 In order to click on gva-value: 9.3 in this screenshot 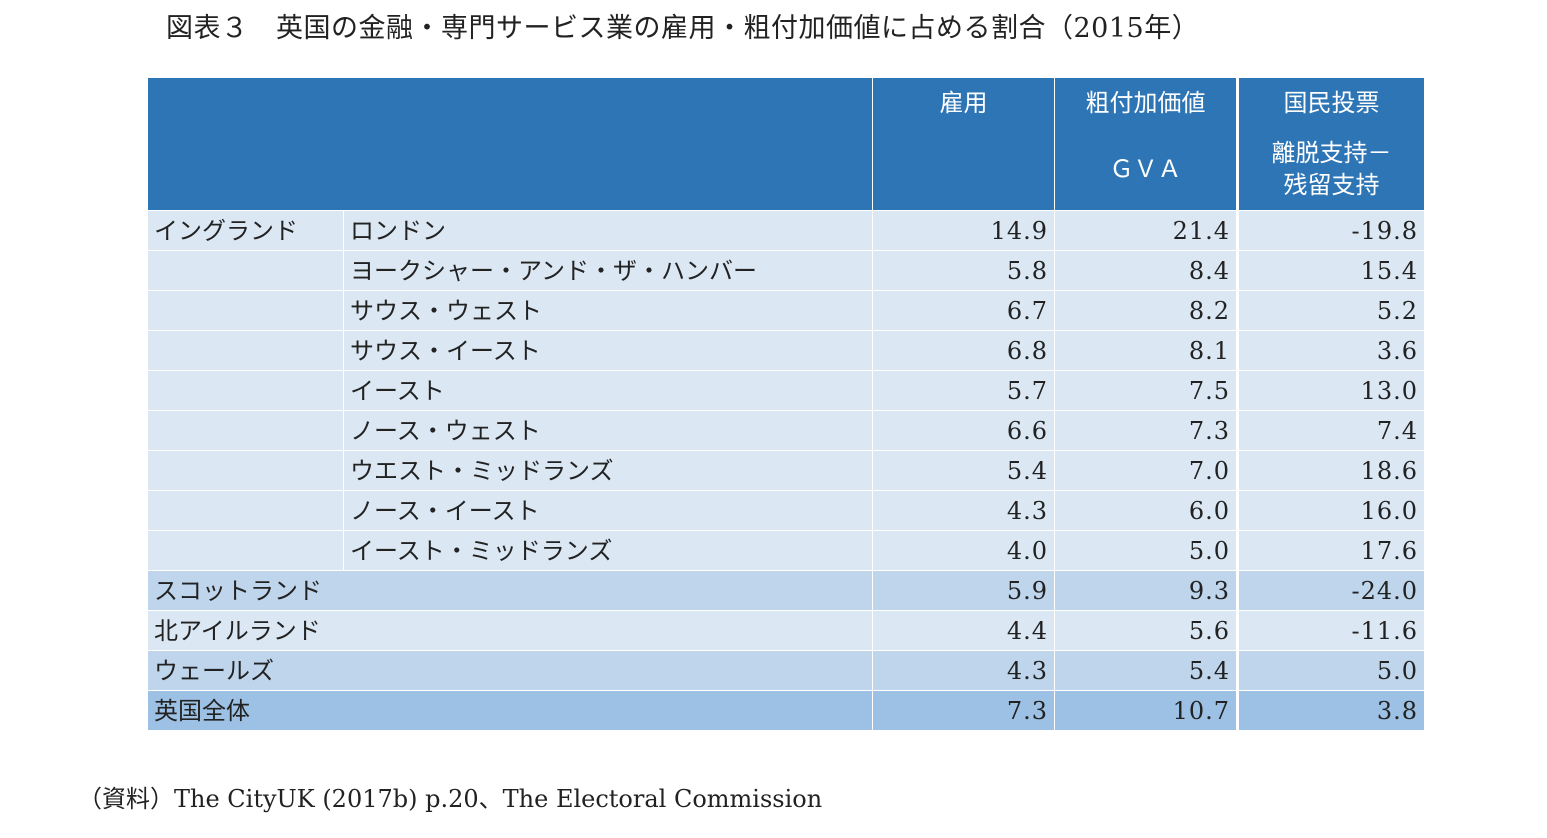, I will do `click(1147, 590)`.